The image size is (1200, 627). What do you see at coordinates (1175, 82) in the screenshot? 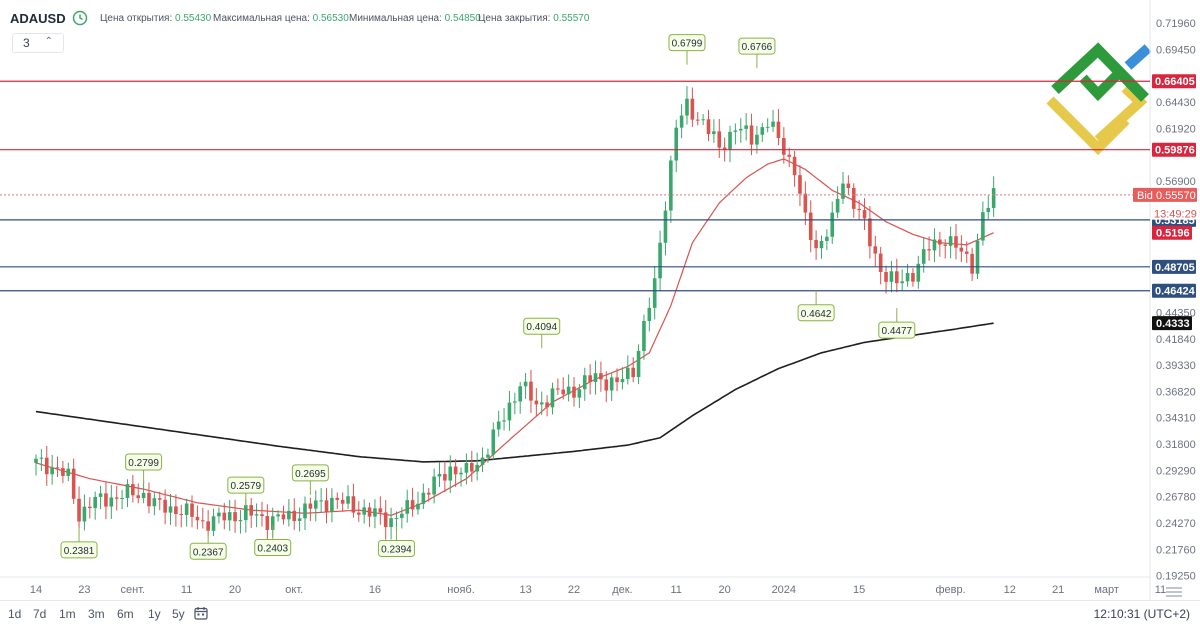
I see `level-badge-text: 0.66405` at bounding box center [1175, 82].